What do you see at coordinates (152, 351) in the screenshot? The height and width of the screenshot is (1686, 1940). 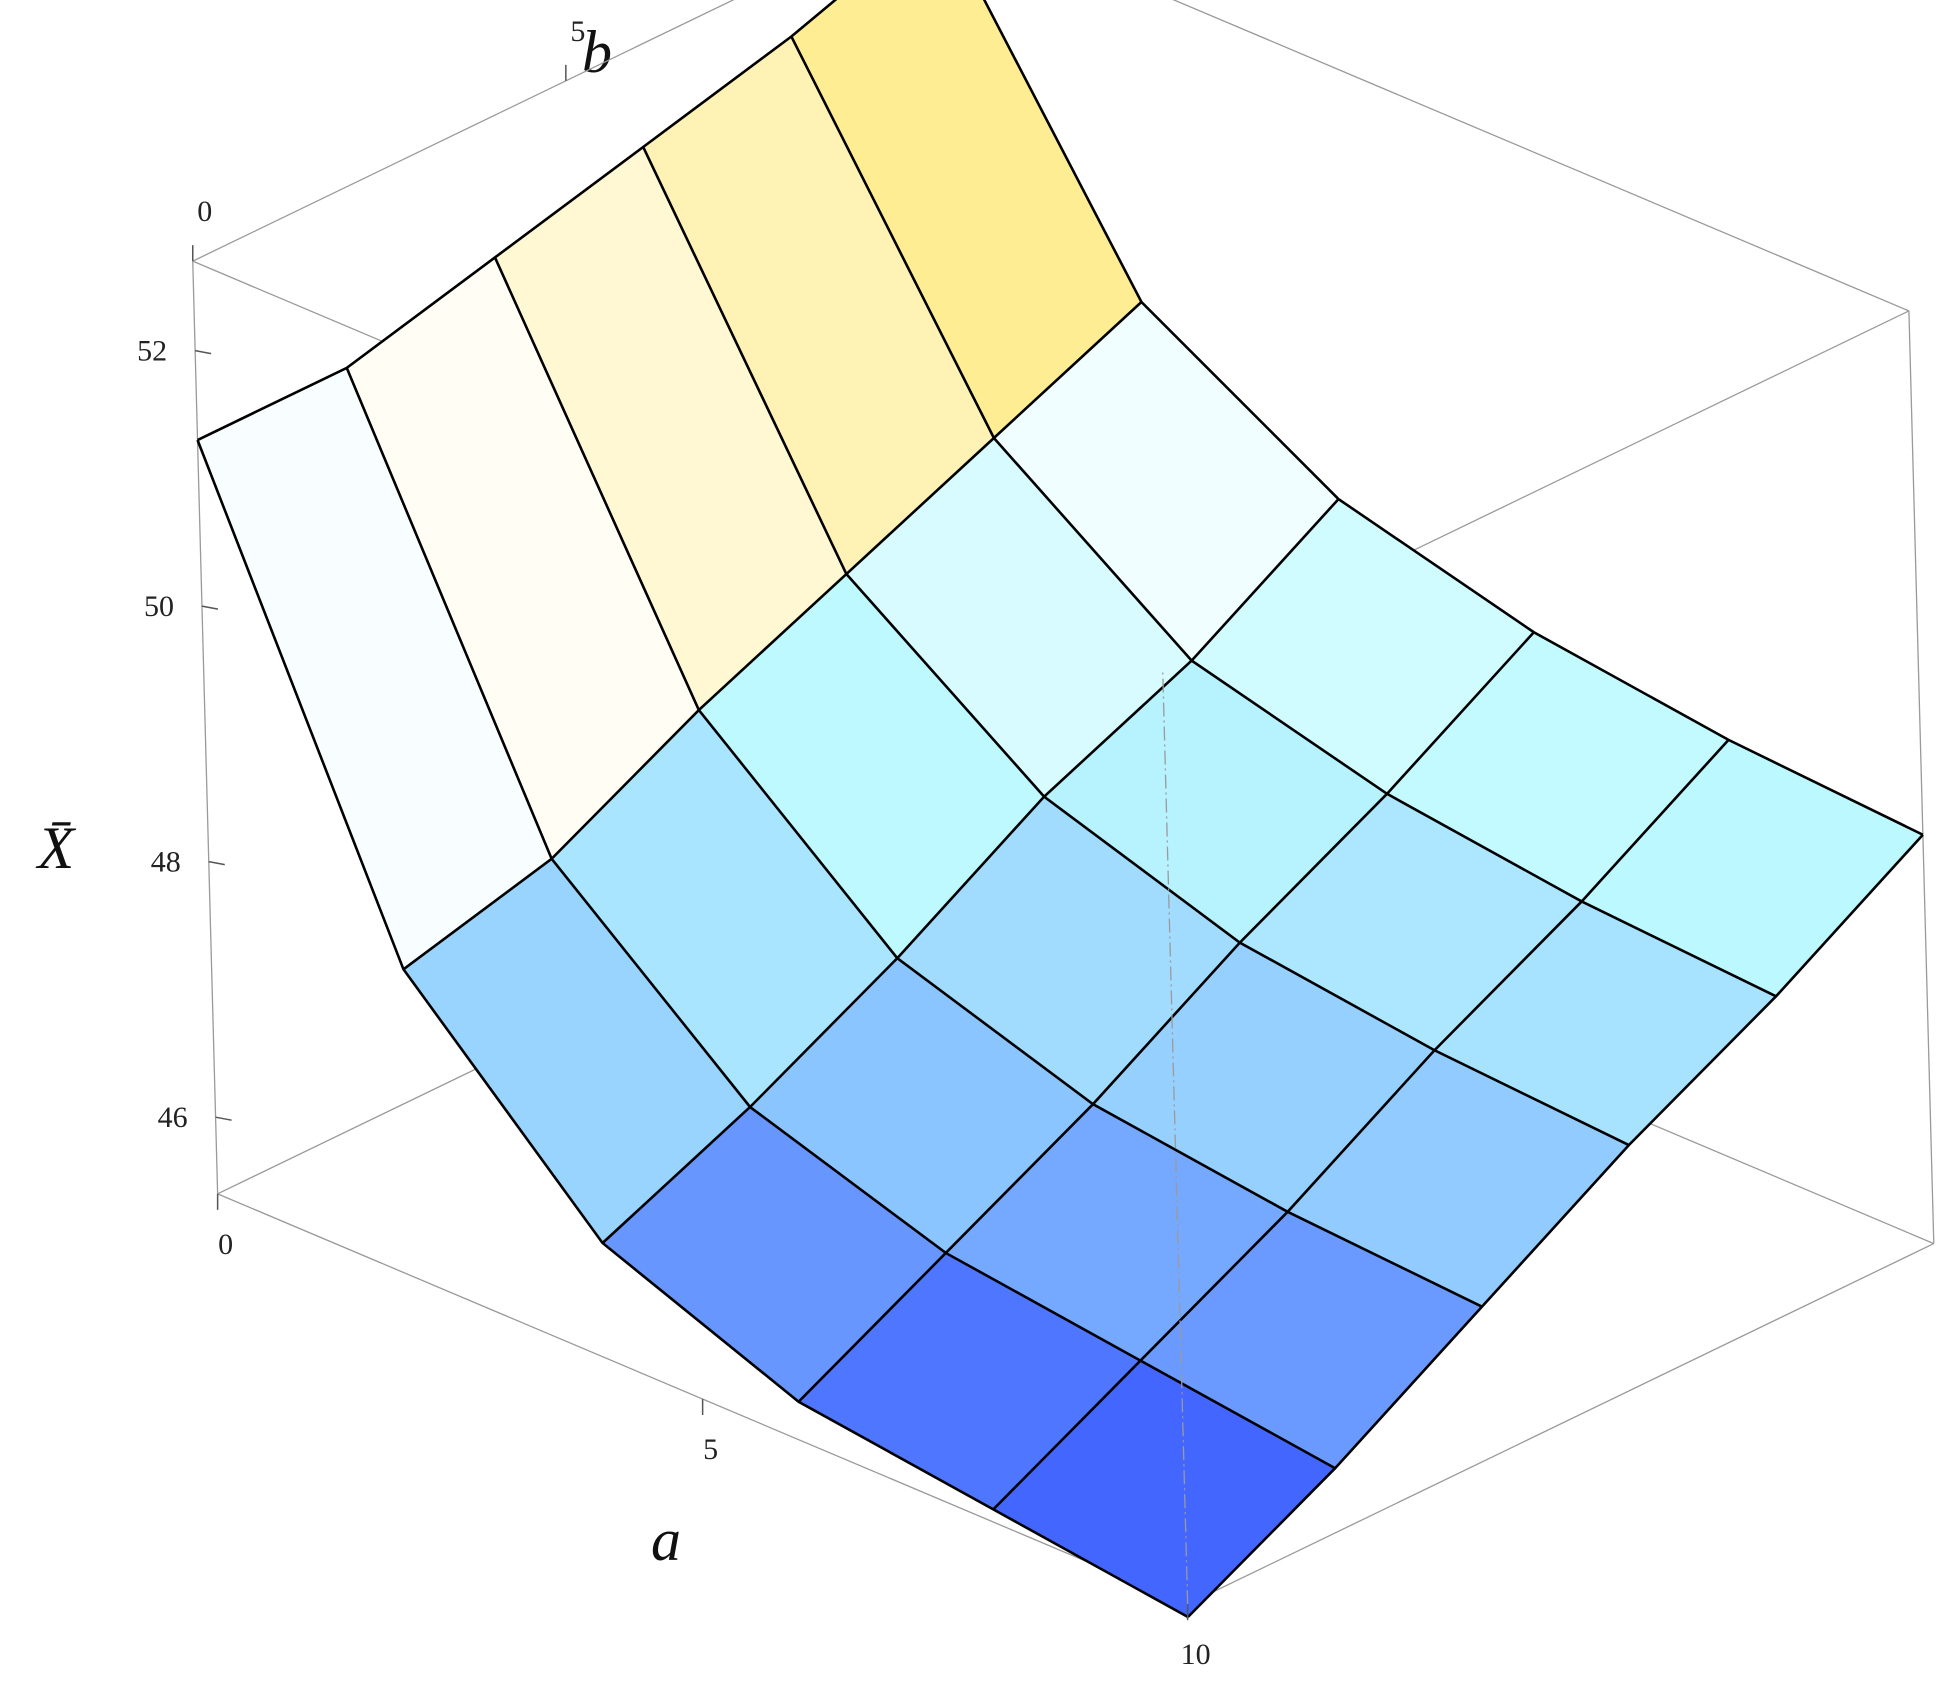 I see `z-tick-label: 52` at bounding box center [152, 351].